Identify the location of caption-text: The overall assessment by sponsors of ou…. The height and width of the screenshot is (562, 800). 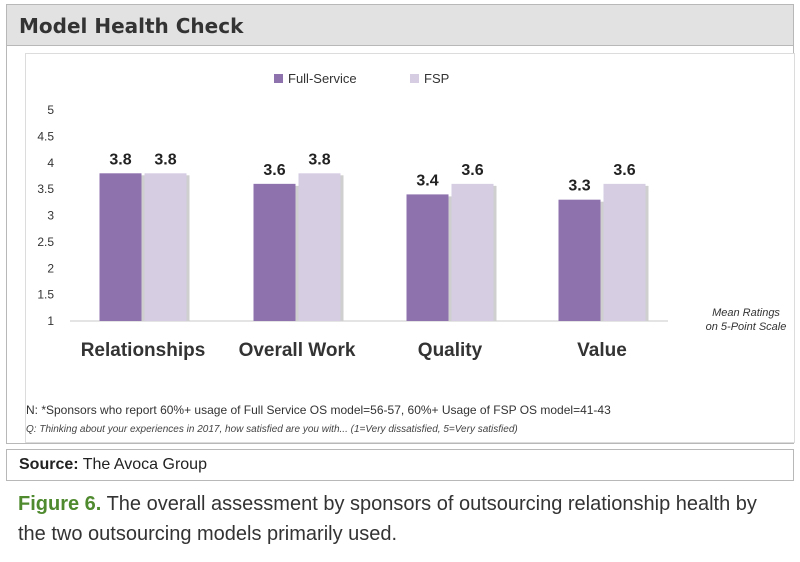
(387, 519).